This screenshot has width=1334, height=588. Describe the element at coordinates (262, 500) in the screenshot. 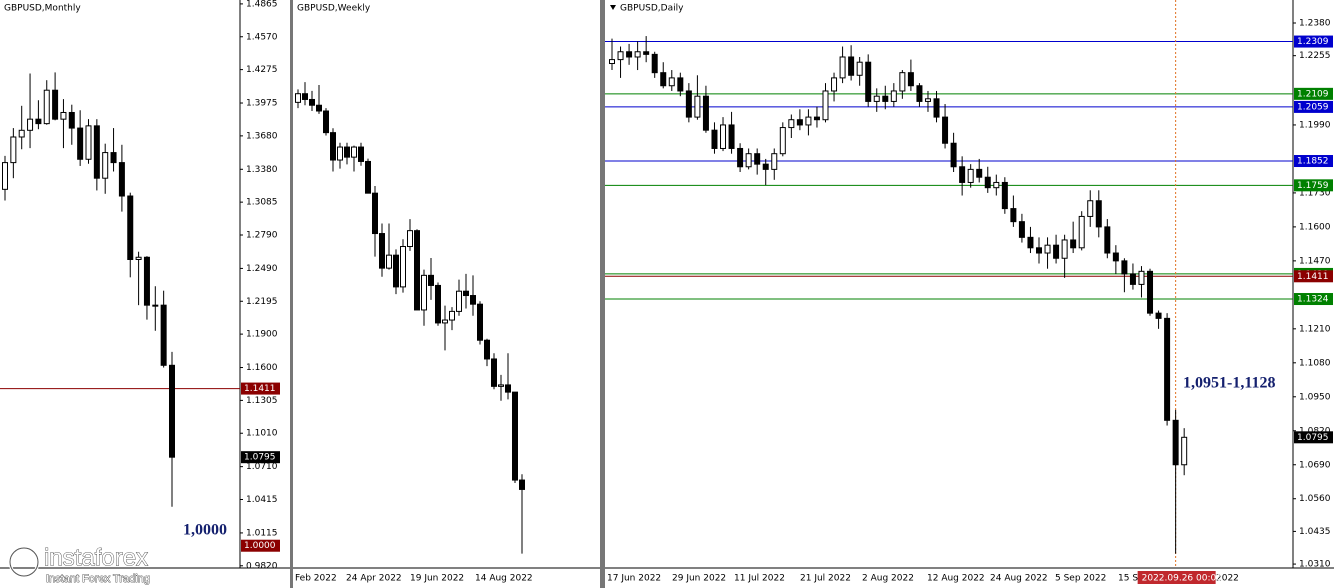

I see `y-tick-label: 1.0415` at that location.